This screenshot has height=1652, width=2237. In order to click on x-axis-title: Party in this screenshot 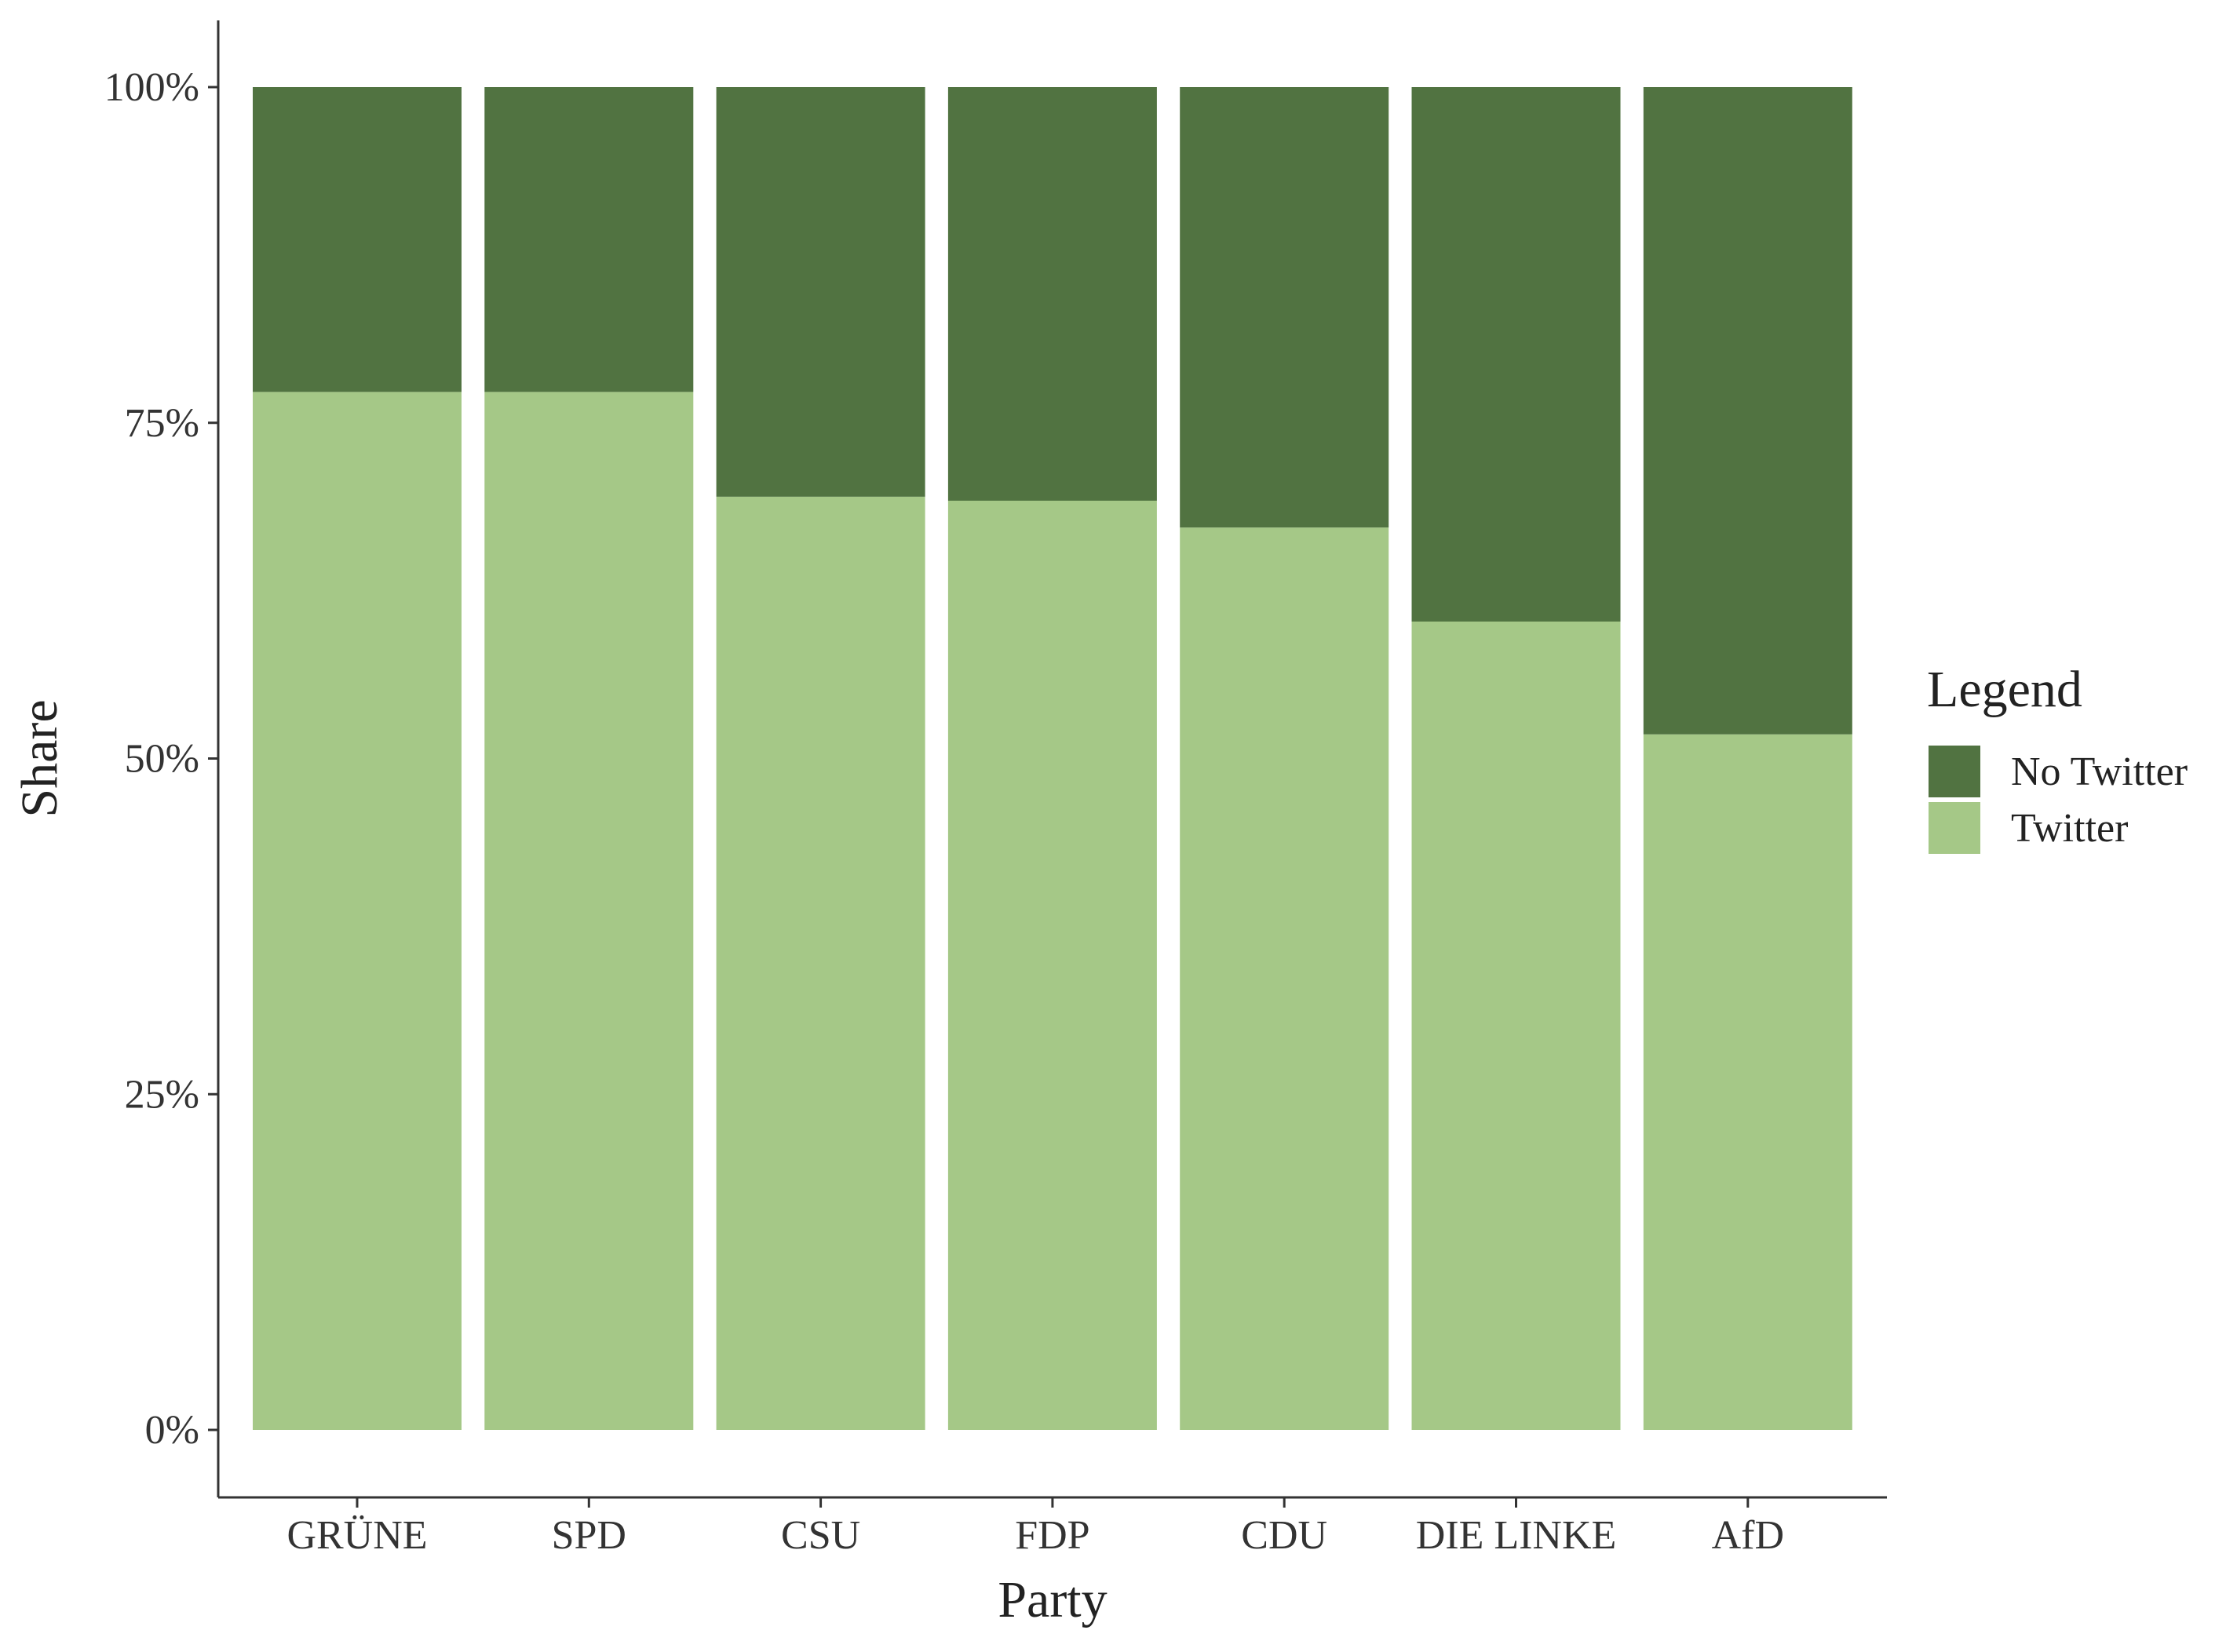, I will do `click(1052, 1599)`.